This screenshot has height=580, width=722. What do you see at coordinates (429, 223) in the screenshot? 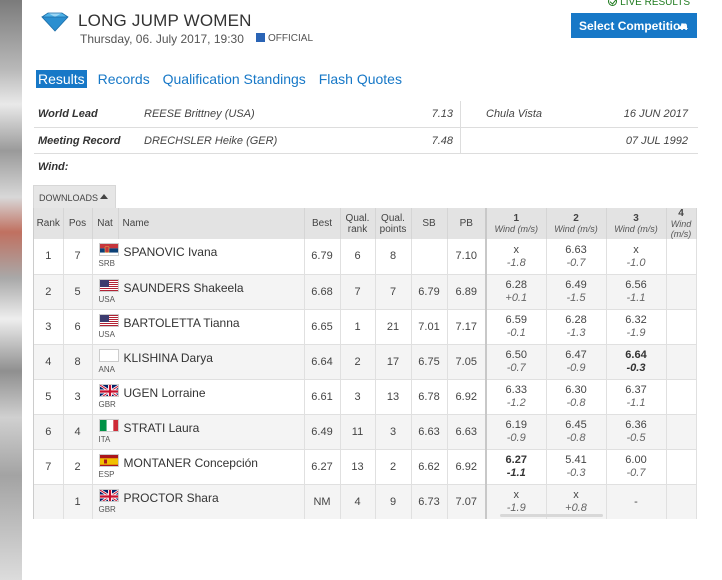
I see `col-sb: SB` at bounding box center [429, 223].